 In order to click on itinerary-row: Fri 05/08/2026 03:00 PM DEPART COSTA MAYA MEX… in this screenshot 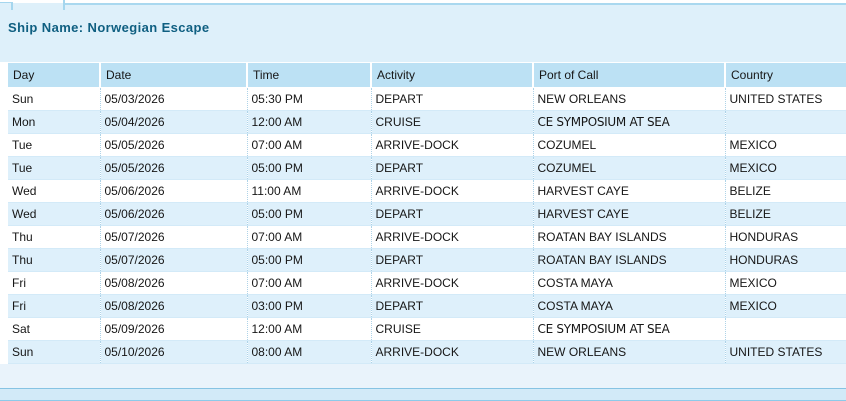, I will do `click(427, 306)`.